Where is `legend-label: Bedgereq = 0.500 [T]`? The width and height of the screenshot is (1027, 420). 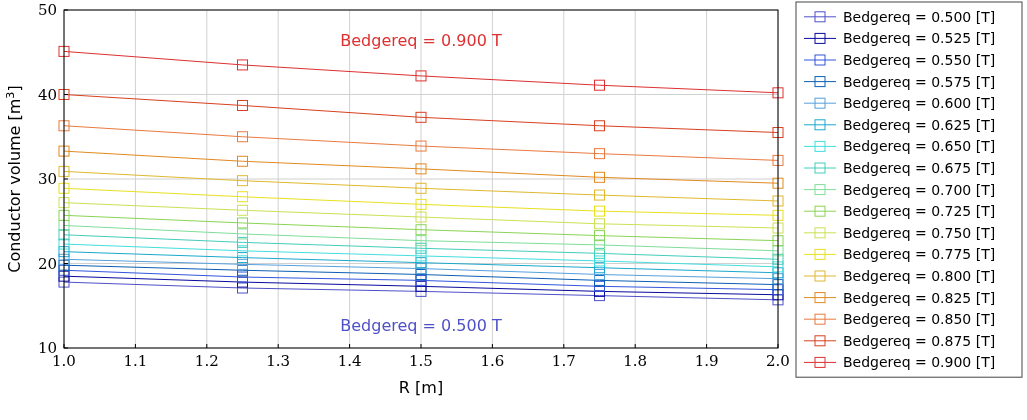
legend-label: Bedgereq = 0.500 [T] is located at coordinates (919, 16).